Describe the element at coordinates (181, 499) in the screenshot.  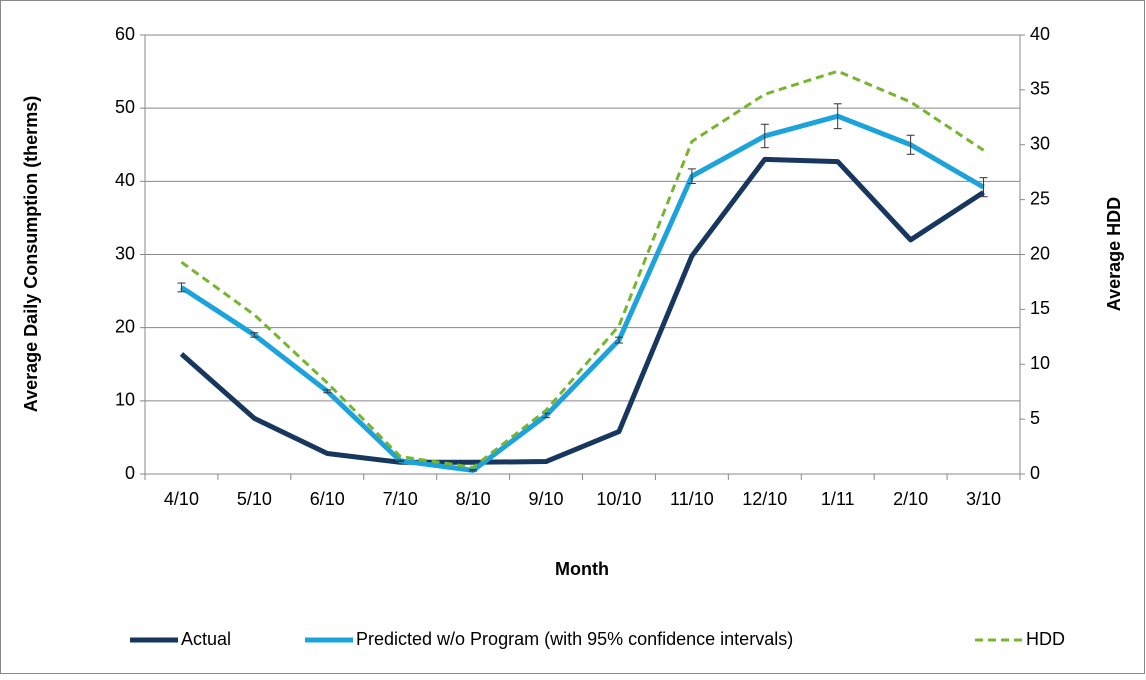
I see `x-tick-label: 4/10` at that location.